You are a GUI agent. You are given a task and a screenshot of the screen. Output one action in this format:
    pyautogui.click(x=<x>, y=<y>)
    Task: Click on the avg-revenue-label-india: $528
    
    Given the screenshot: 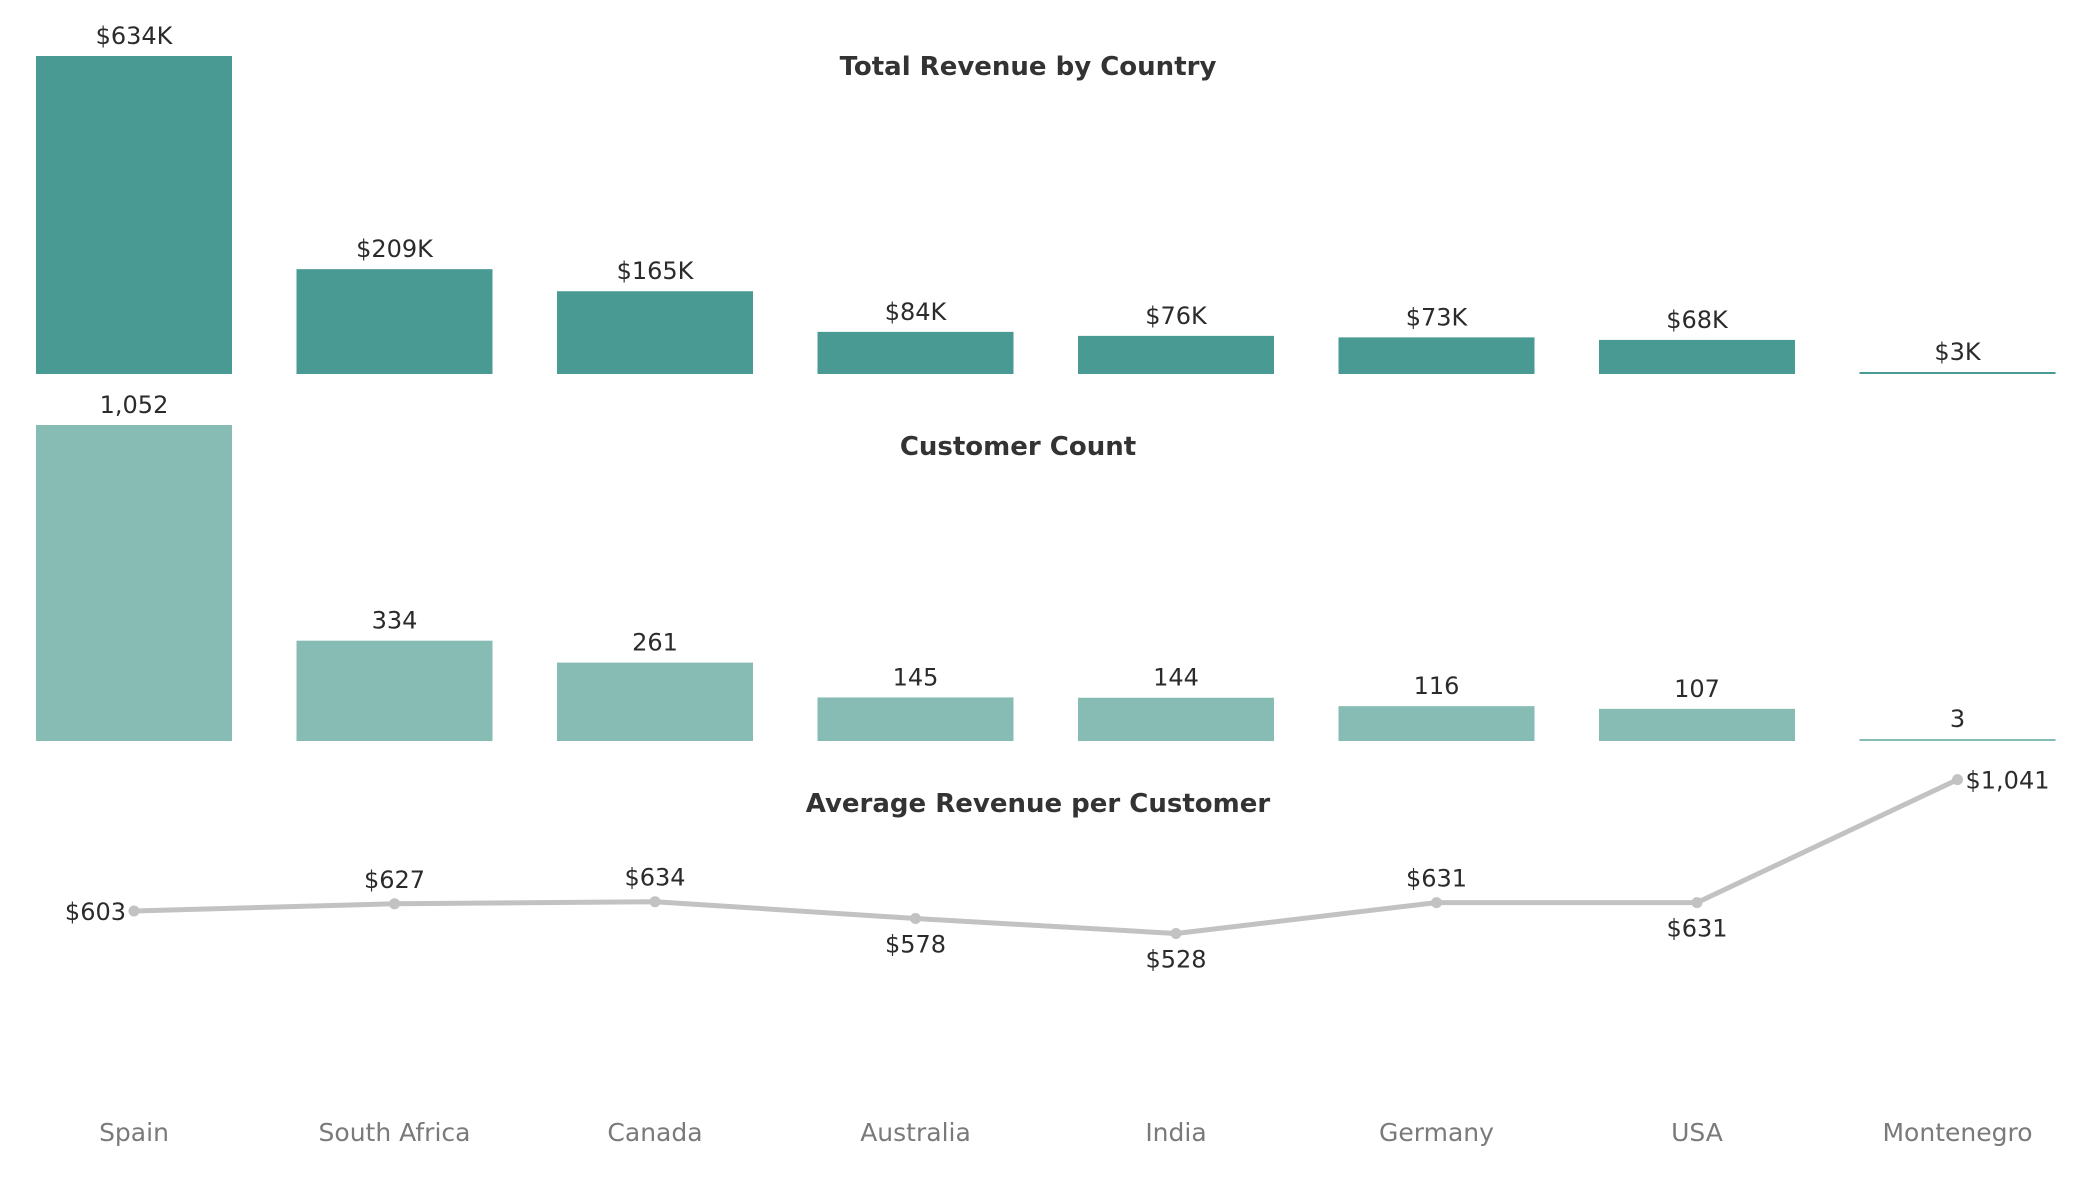 What is the action you would take?
    pyautogui.click(x=1175, y=960)
    